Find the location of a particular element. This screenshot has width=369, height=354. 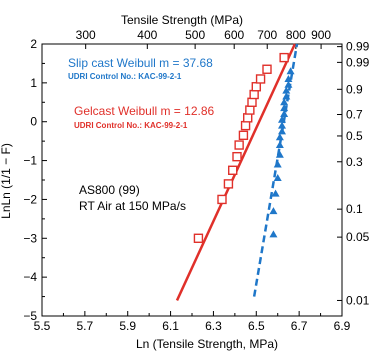

y-tick-label: 1 is located at coordinates (33, 83).